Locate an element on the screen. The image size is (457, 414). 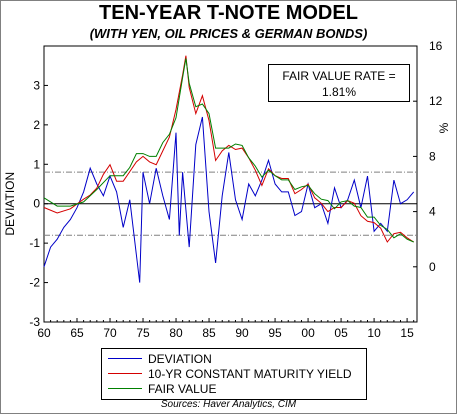
x-tick-label: 65 is located at coordinates (77, 333).